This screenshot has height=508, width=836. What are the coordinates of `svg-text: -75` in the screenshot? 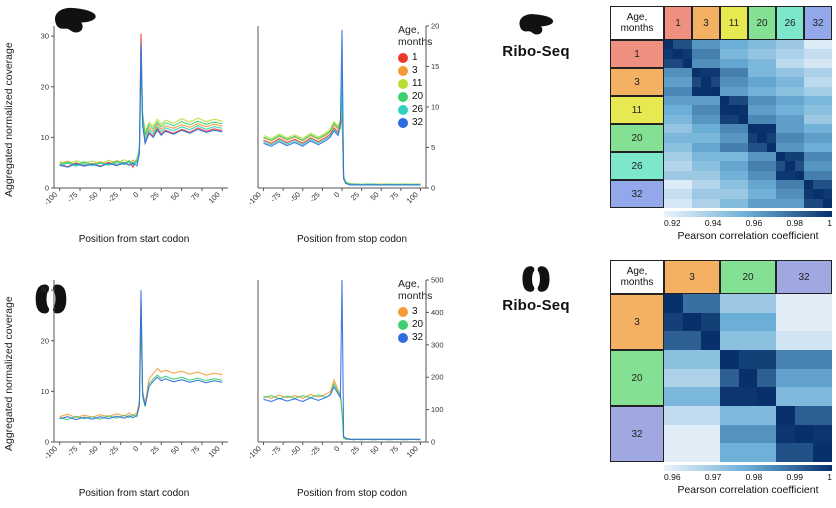 It's located at (72, 197).